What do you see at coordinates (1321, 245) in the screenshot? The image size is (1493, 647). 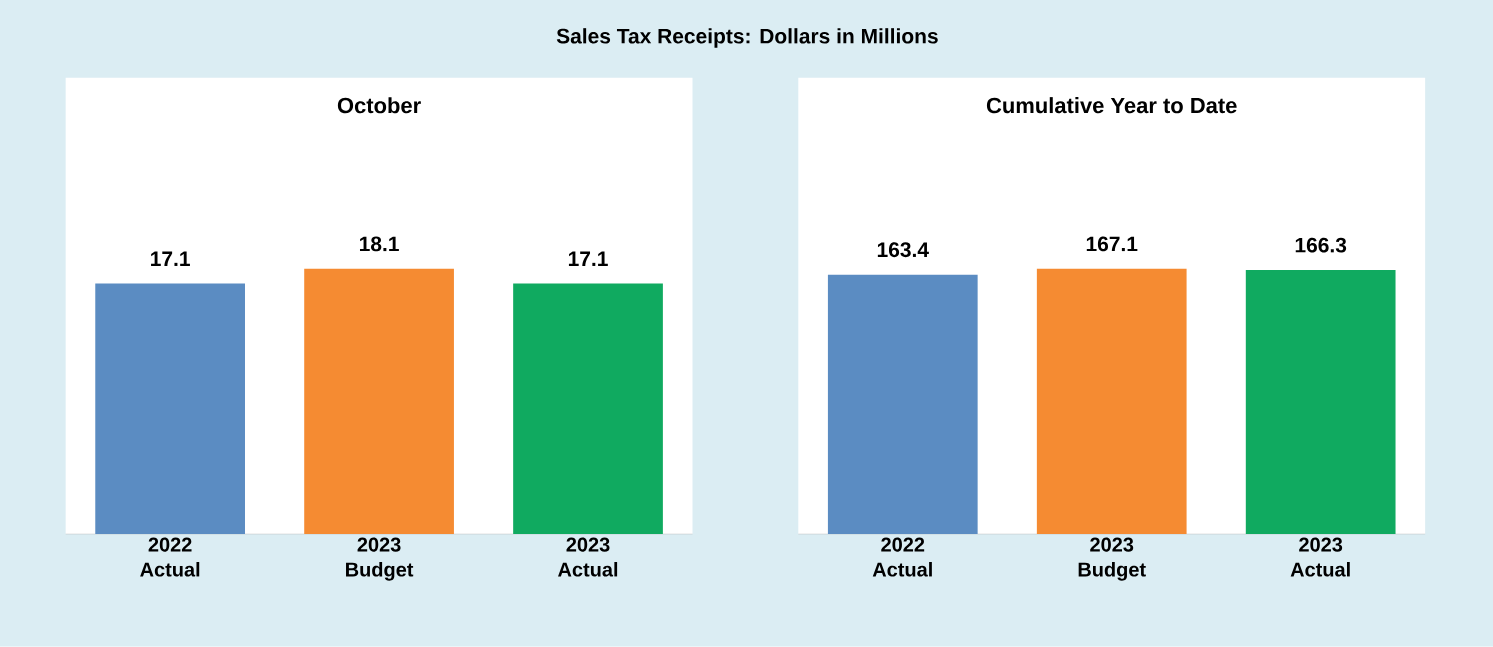 I see `data-label: 166.3` at bounding box center [1321, 245].